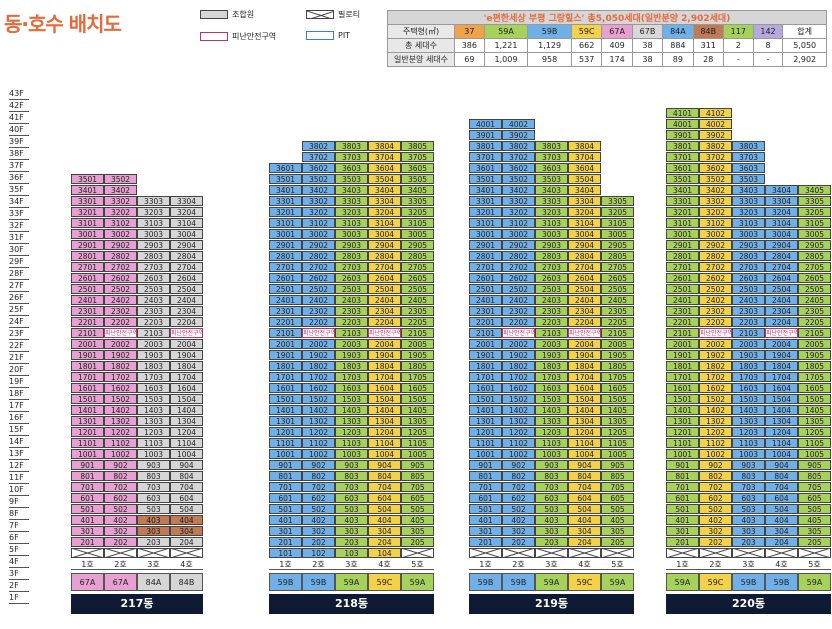 The width and height of the screenshot is (832, 629). I want to click on type-label: 59C, so click(584, 582).